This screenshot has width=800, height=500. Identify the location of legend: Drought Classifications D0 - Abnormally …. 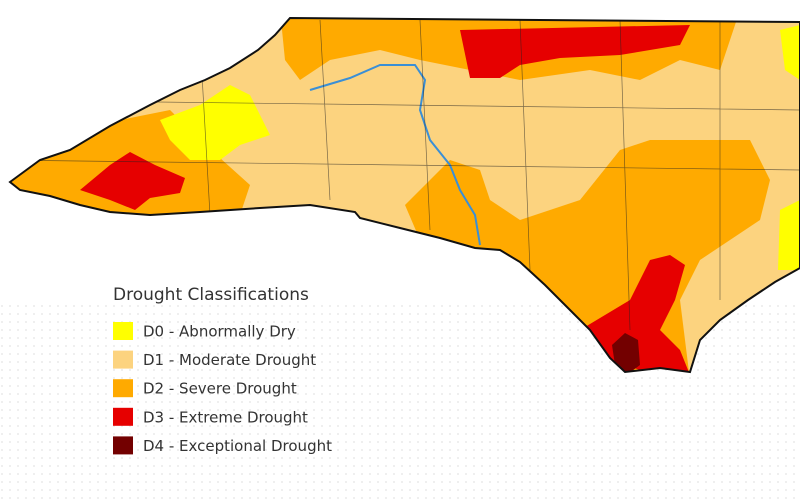
(222, 370).